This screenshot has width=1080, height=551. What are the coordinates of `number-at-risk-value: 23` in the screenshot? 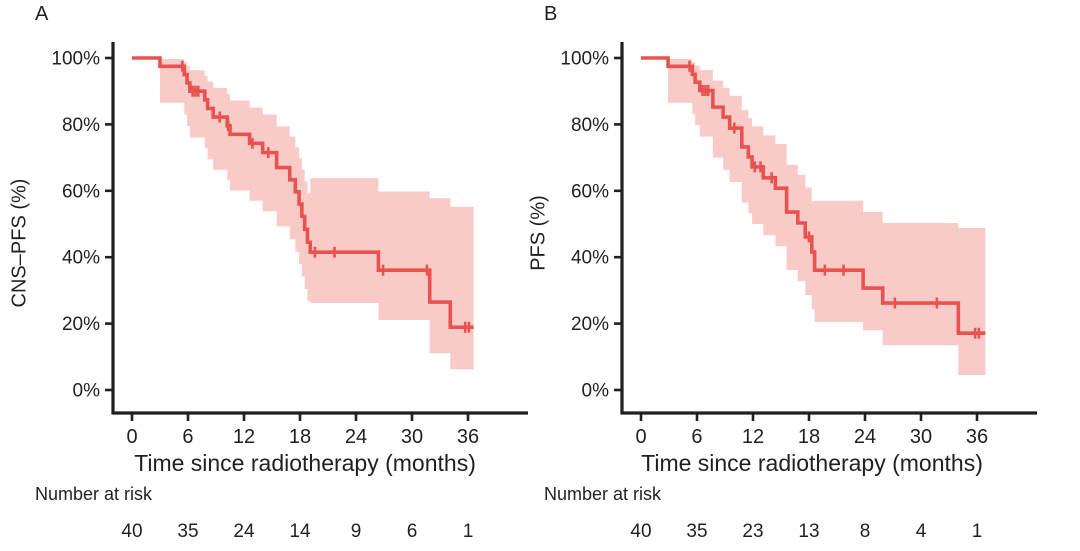 It's located at (752, 531).